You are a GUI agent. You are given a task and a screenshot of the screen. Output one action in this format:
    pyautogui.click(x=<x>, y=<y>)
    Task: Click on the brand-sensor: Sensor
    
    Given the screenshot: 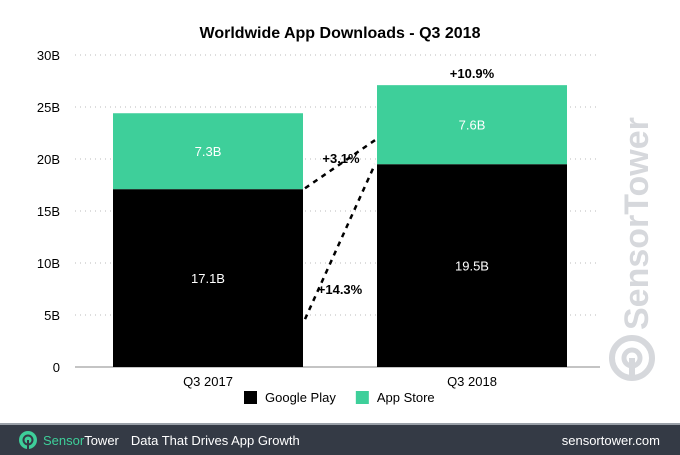 What is the action you would take?
    pyautogui.click(x=64, y=440)
    